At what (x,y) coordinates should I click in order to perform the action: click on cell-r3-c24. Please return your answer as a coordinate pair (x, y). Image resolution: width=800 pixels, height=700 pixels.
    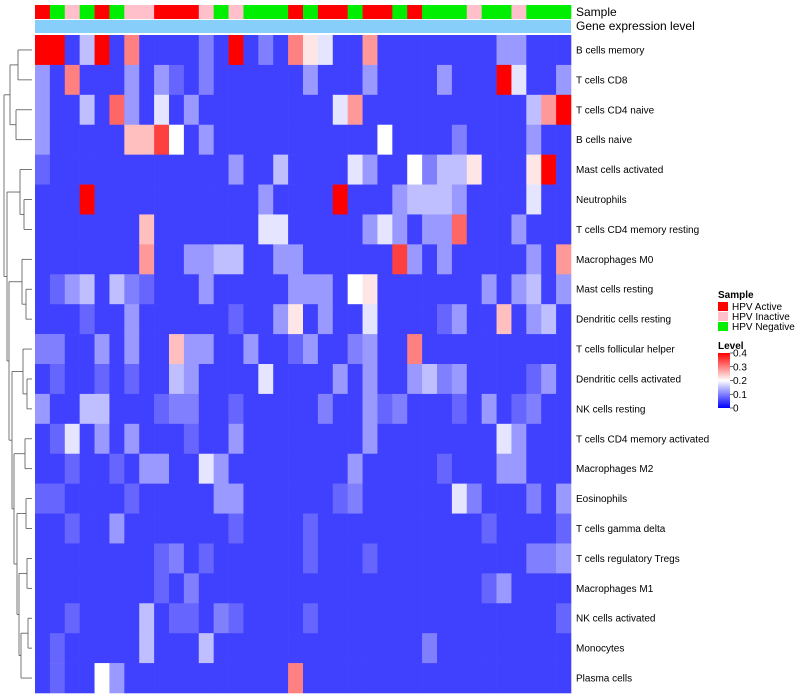
    Looking at the image, I should click on (400, 139).